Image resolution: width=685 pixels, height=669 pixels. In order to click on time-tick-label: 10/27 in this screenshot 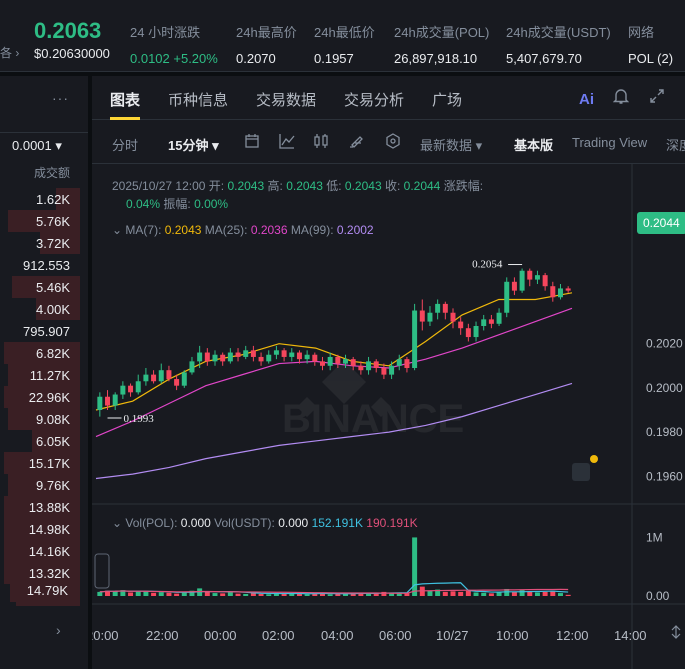, I will do `click(452, 635)`.